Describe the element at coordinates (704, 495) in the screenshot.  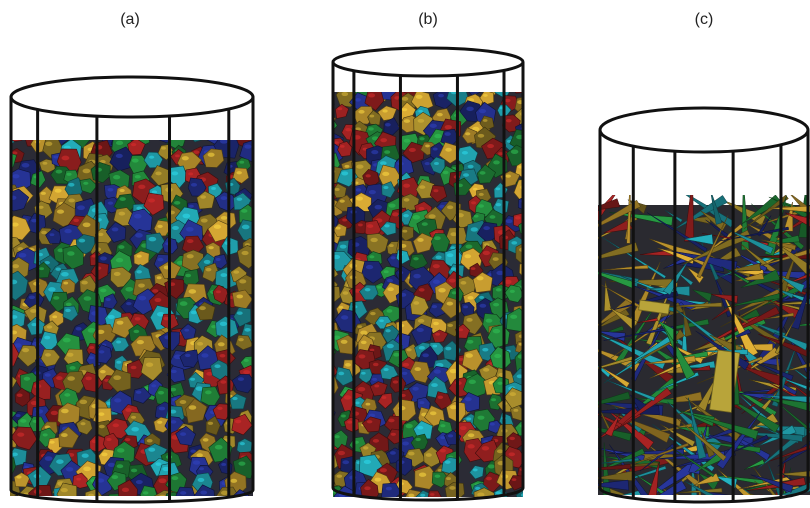
I see `cage-bottom-ring` at that location.